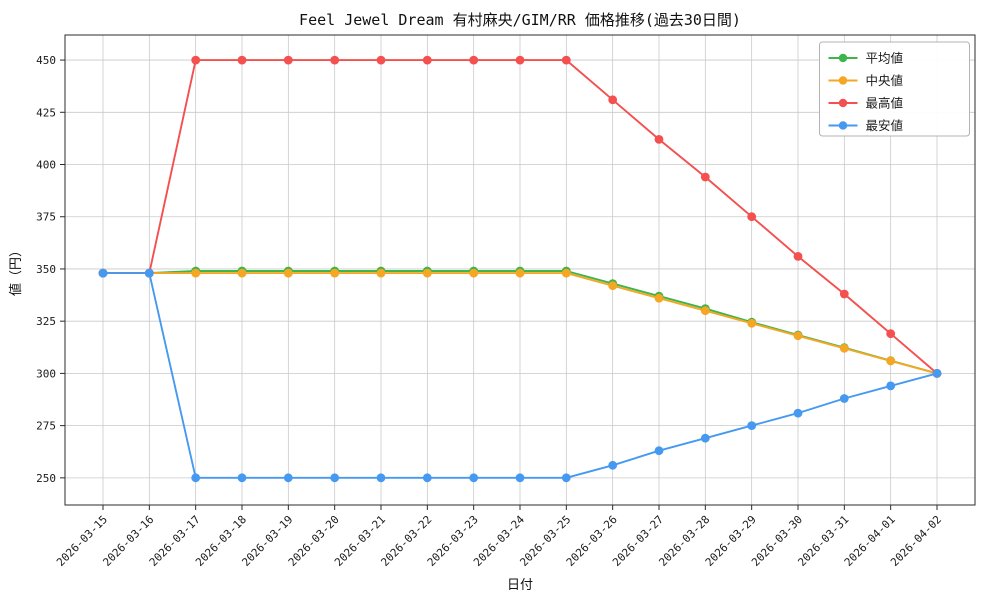 Image resolution: width=1000 pixels, height=600 pixels. Describe the element at coordinates (843, 103) in the screenshot. I see `legend-marker-max` at that location.